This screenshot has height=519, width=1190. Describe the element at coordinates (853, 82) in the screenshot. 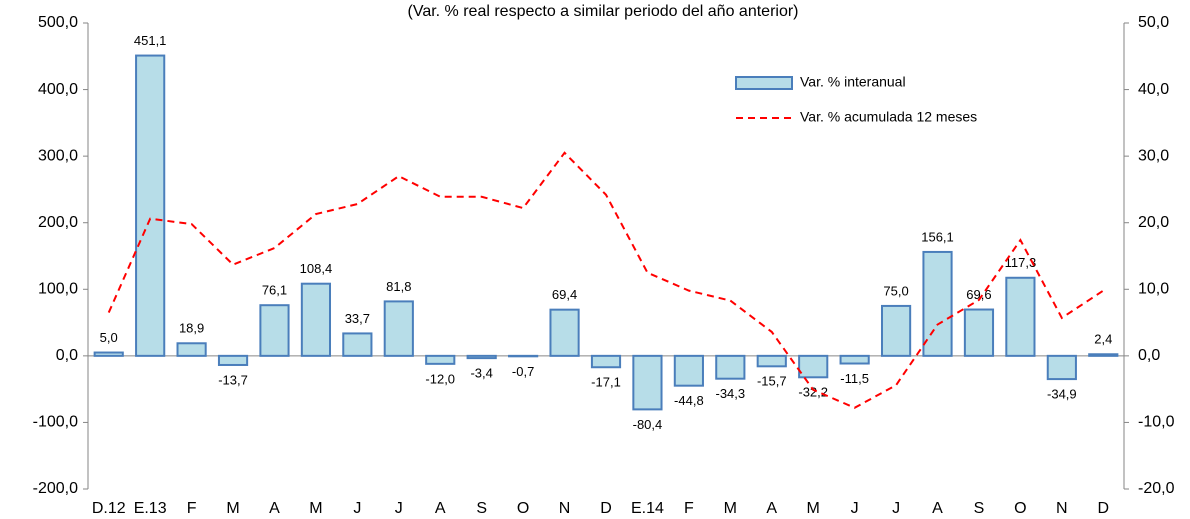

I see `legend-label: Var. % interanual` at that location.